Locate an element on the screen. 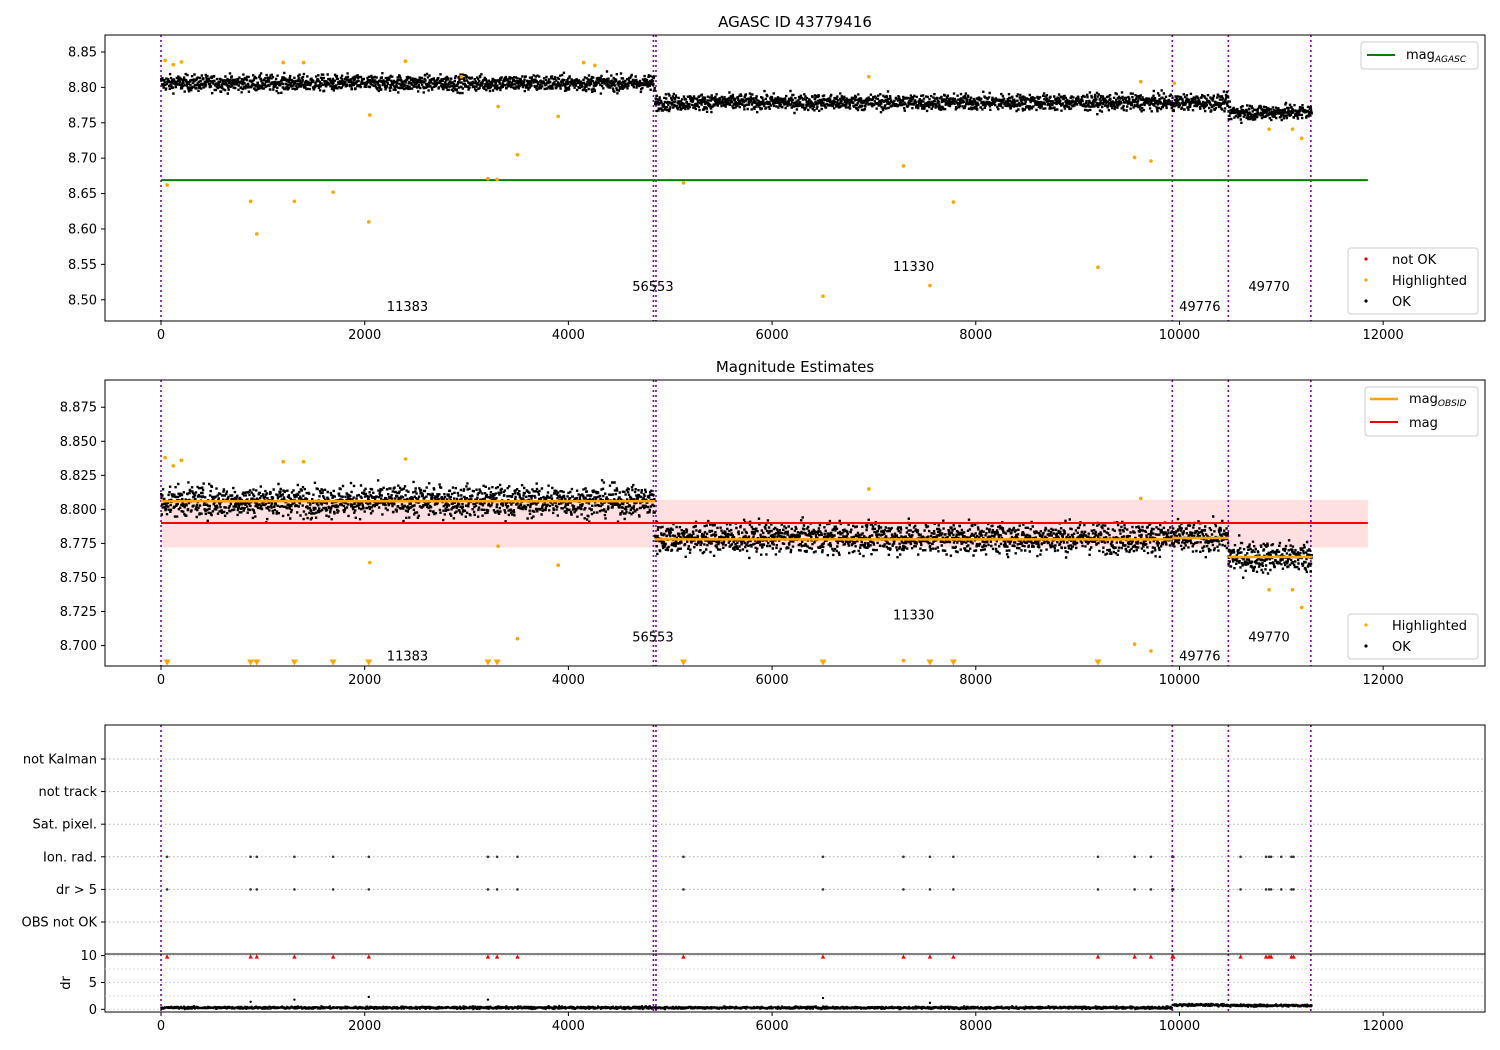 This screenshot has width=1500, height=1050. estimates-obsid-label-2: 11330 is located at coordinates (913, 616).